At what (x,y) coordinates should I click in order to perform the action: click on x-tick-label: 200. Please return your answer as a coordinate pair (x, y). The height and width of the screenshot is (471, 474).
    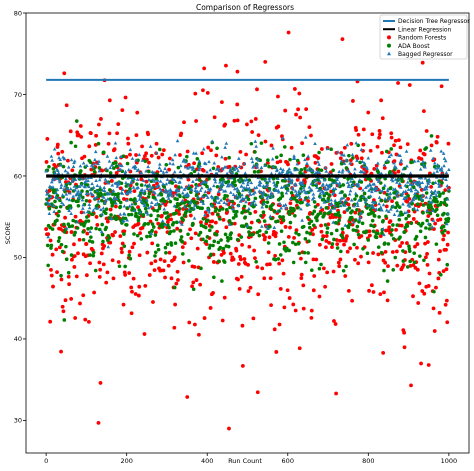
    Looking at the image, I should click on (126, 461).